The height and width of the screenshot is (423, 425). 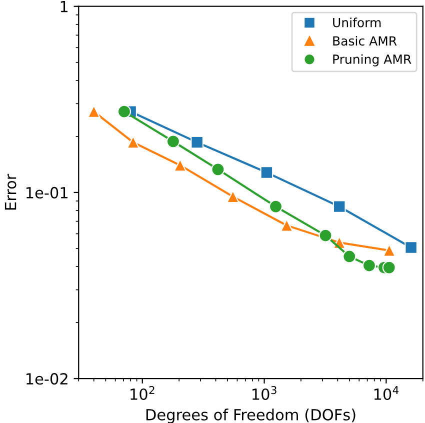 I want to click on x-tick-label: 10$^{4}$, so click(x=386, y=393).